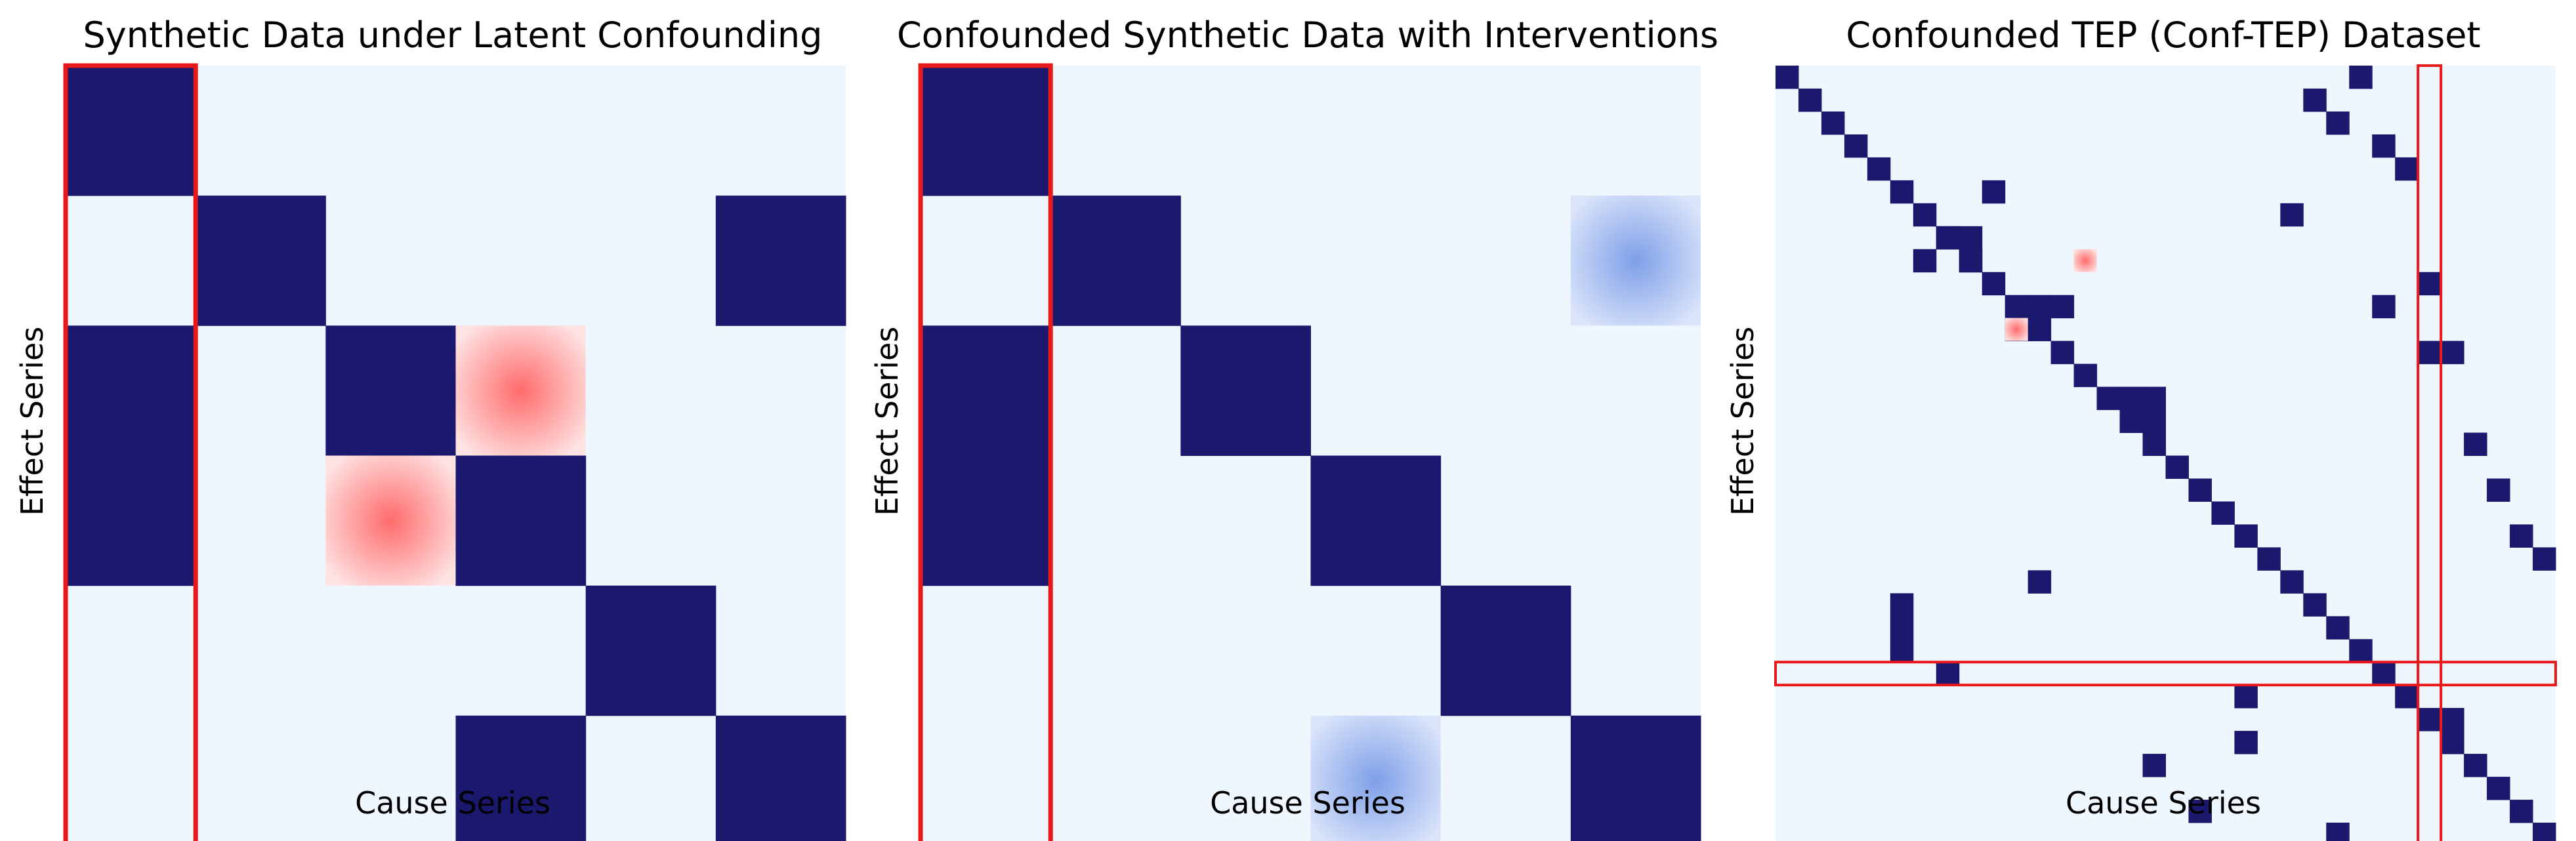 This screenshot has height=841, width=2576. I want to click on panel-2-ylabel: Effect Series, so click(887, 421).